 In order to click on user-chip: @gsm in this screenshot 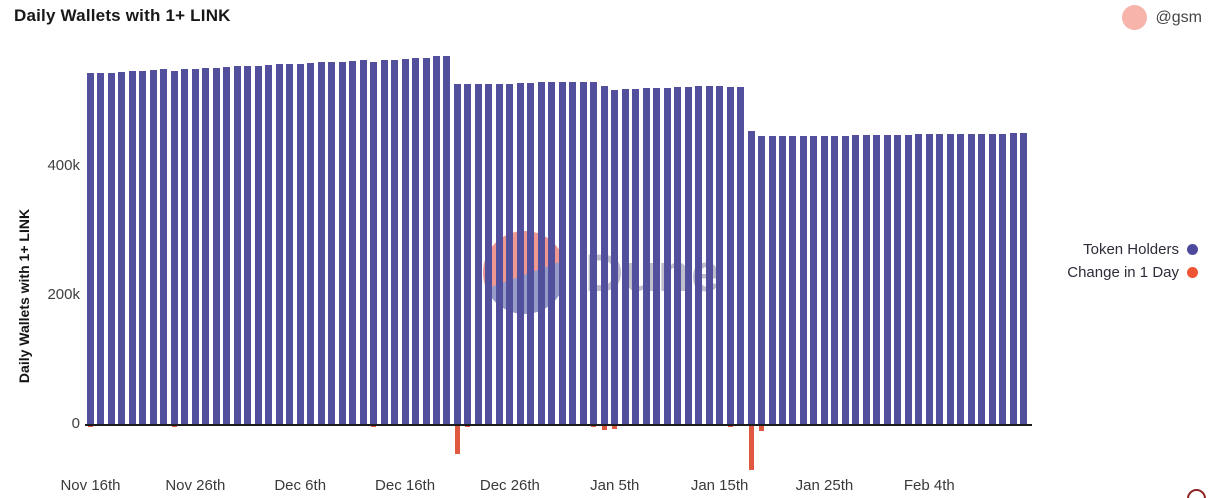, I will do `click(1161, 17)`.